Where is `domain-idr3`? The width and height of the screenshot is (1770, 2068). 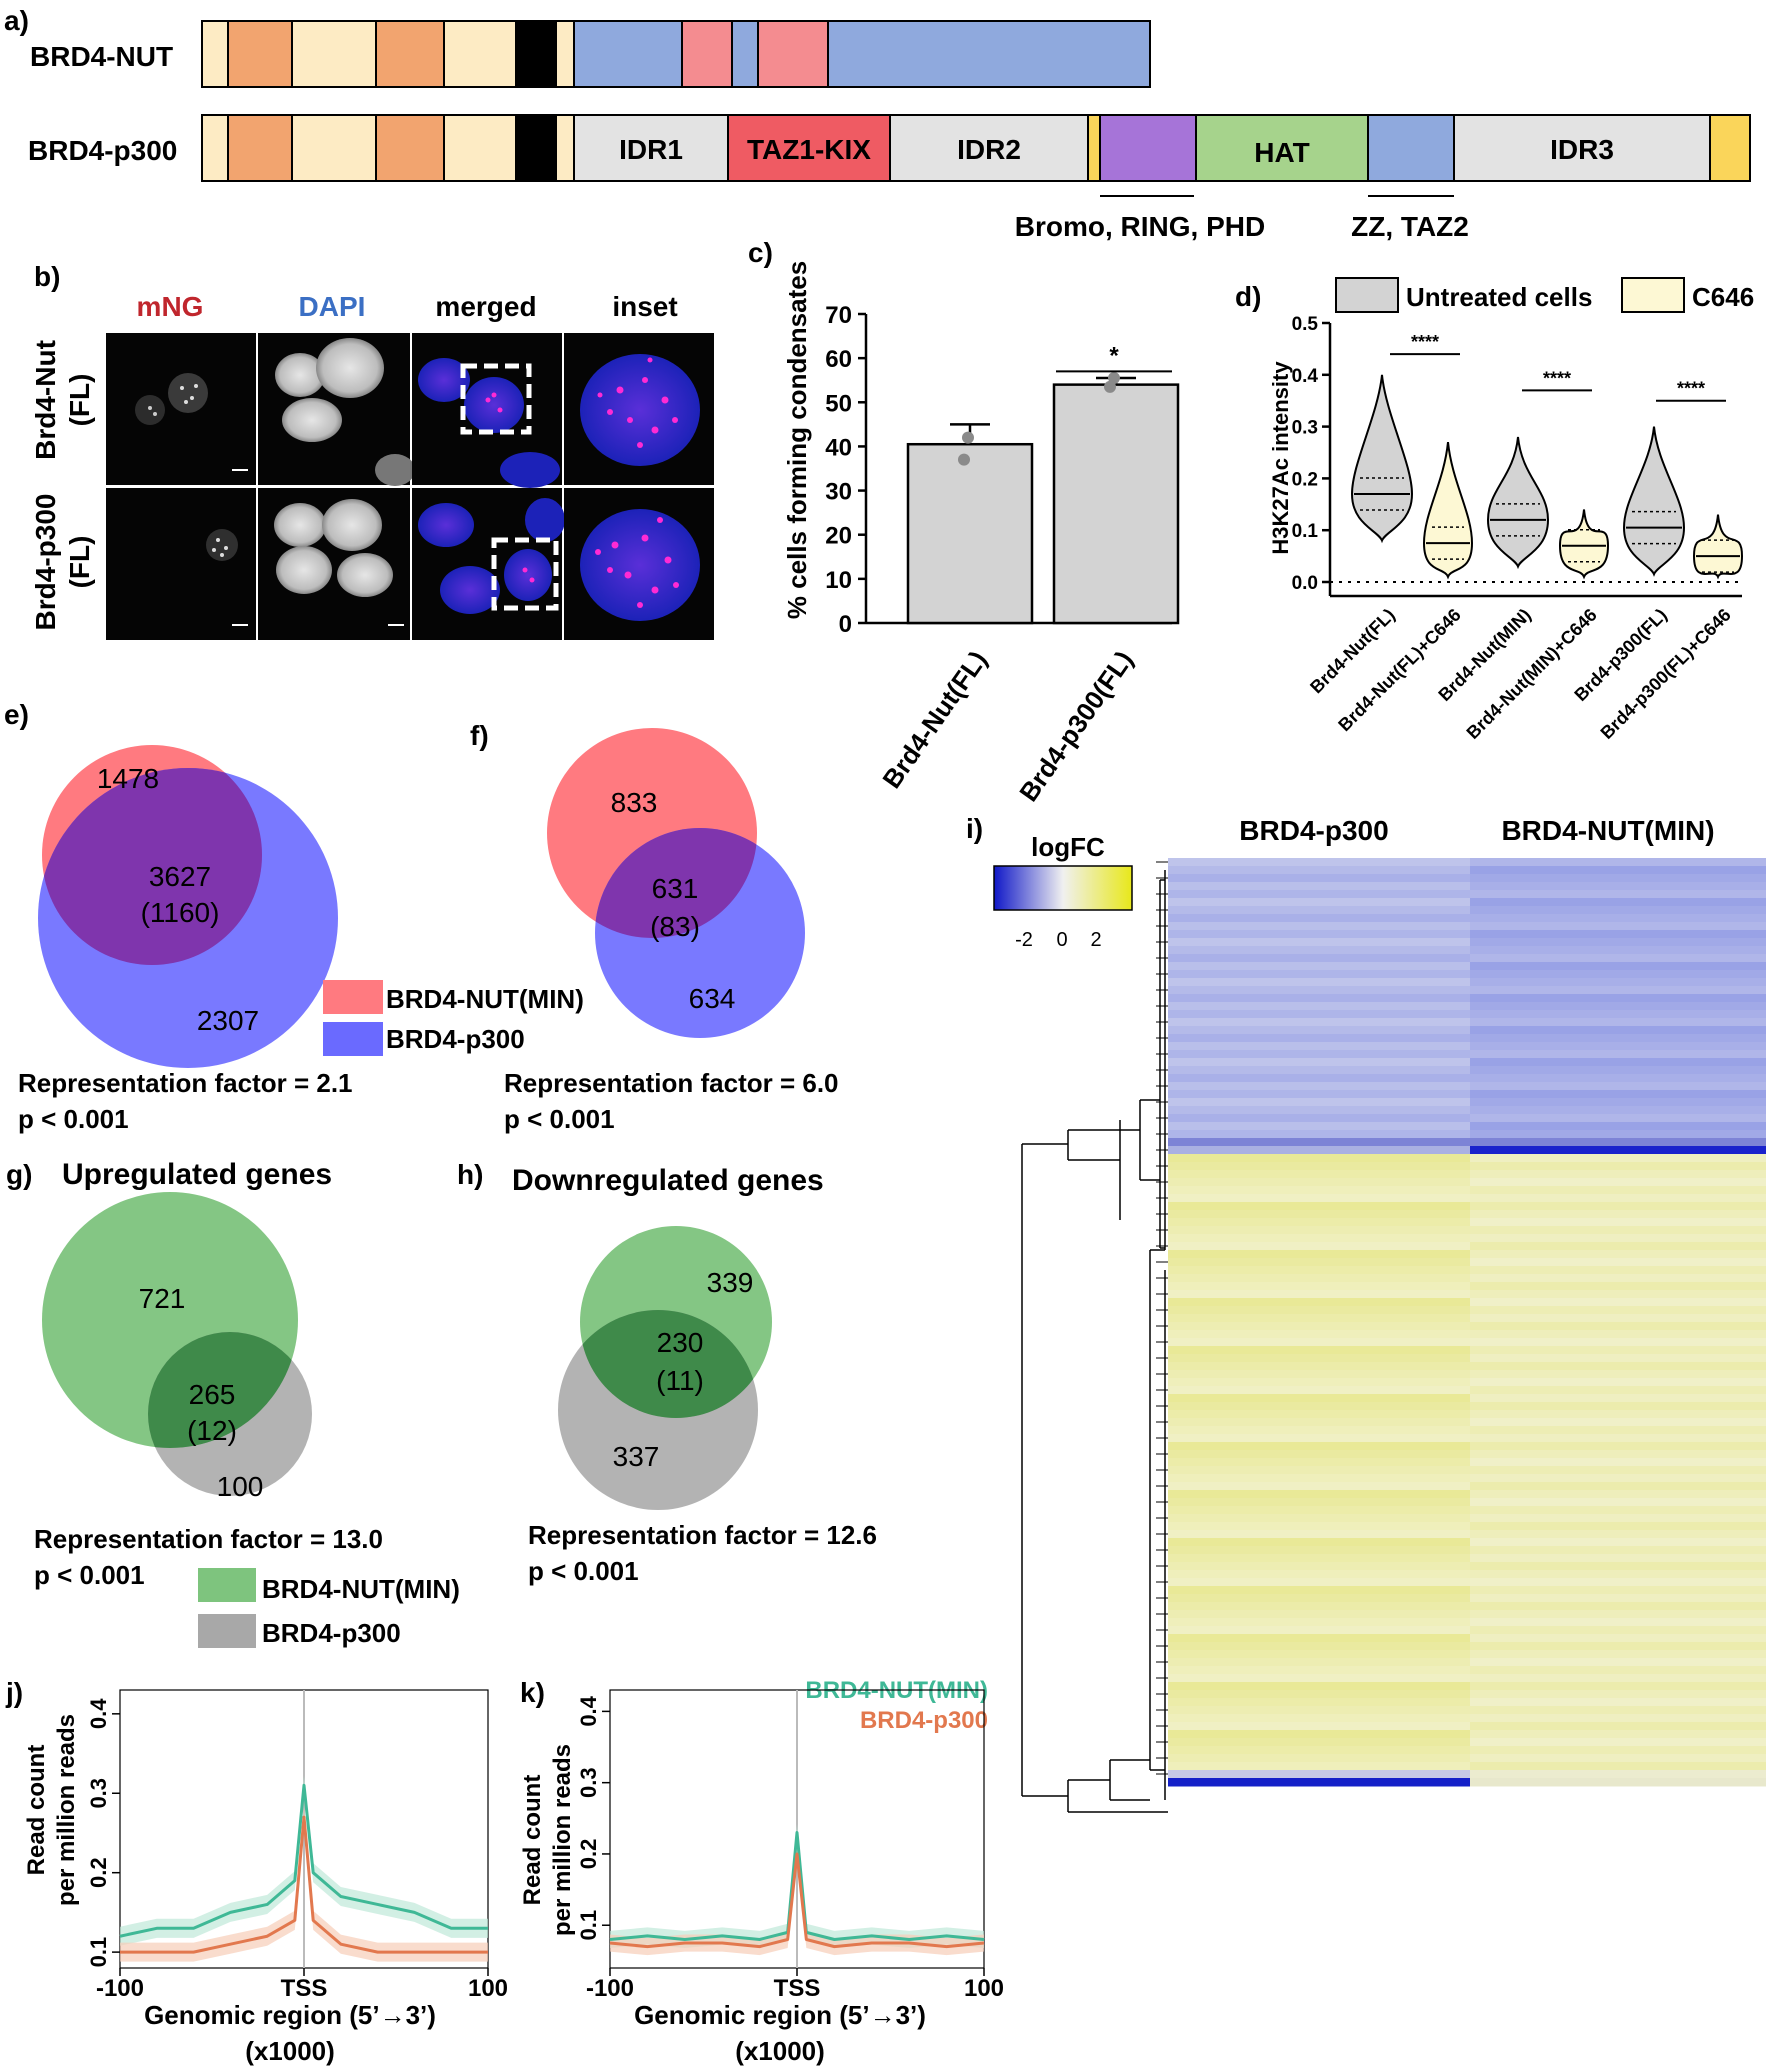 domain-idr3 is located at coordinates (1582, 148).